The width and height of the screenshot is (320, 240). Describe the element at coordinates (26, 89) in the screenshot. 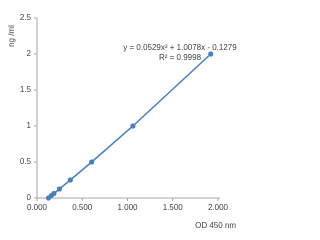

I see `y-tick-label: 1.5` at that location.